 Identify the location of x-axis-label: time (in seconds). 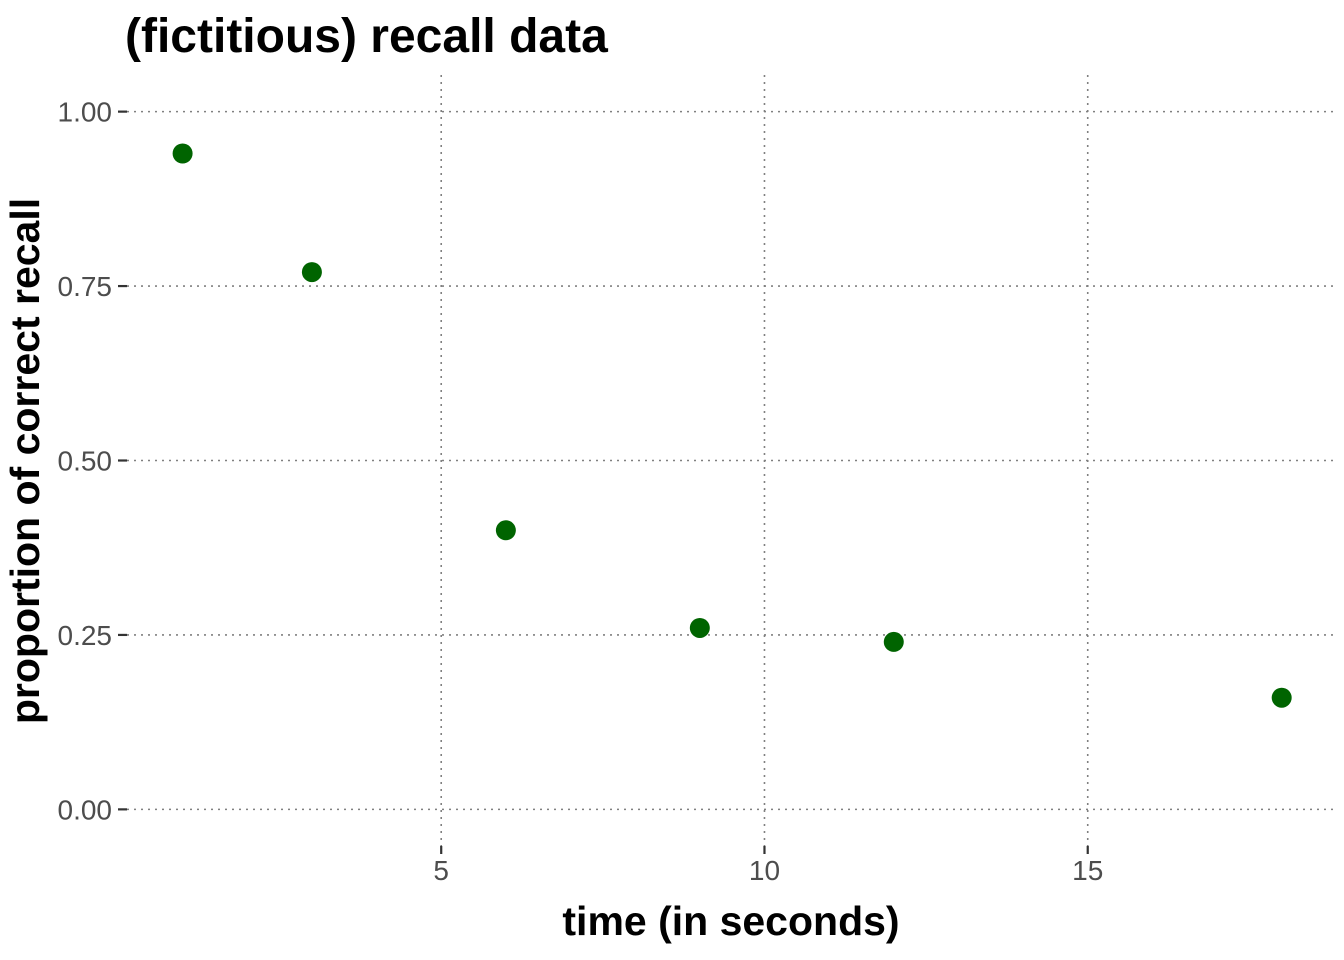
(730, 921).